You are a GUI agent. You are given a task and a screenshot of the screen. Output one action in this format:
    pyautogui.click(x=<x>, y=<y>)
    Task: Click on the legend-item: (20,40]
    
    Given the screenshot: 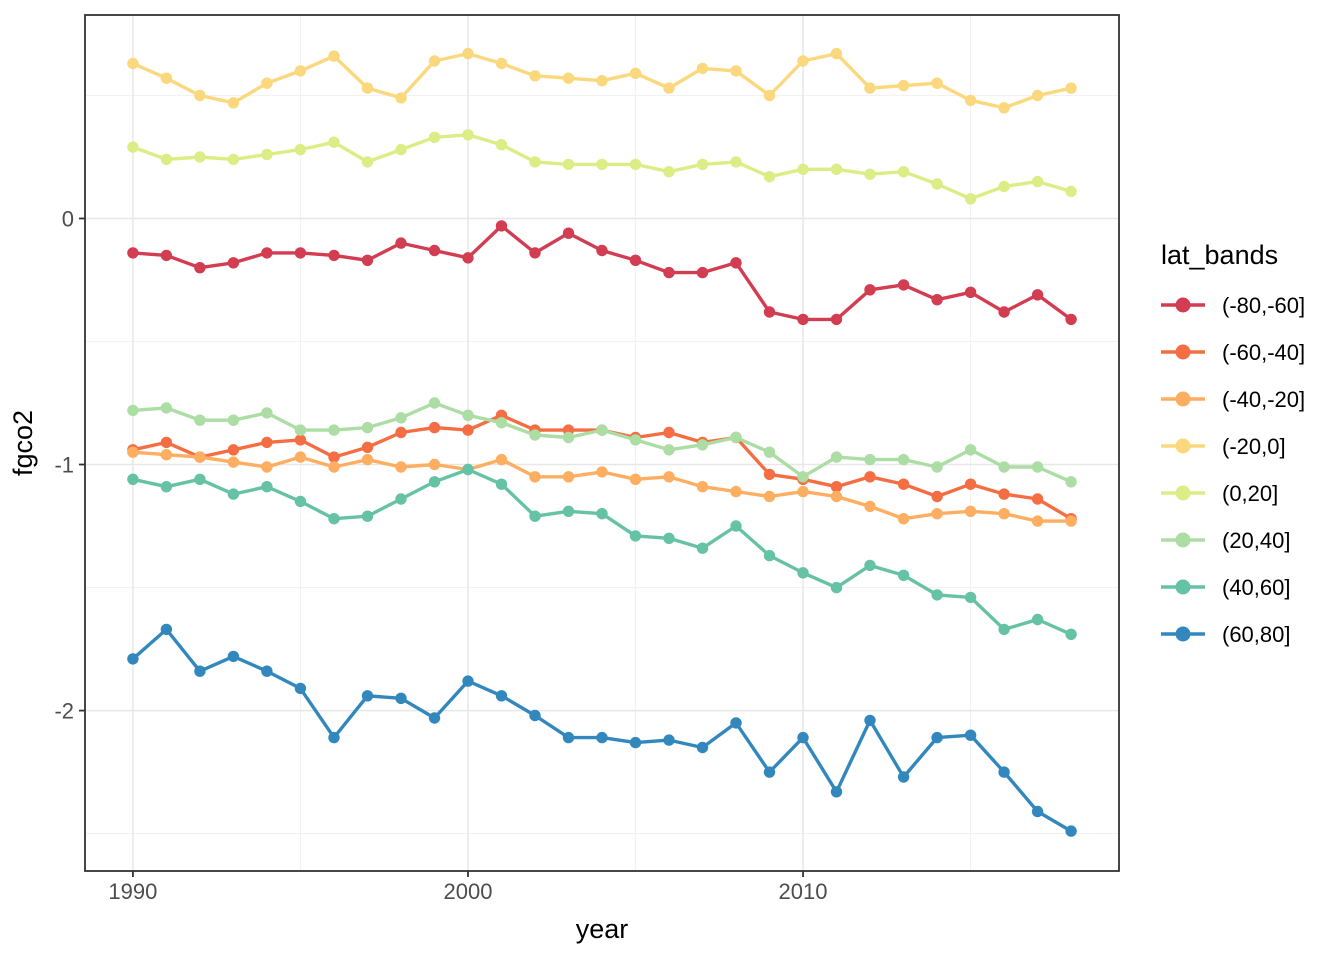 What is the action you would take?
    pyautogui.click(x=1226, y=540)
    